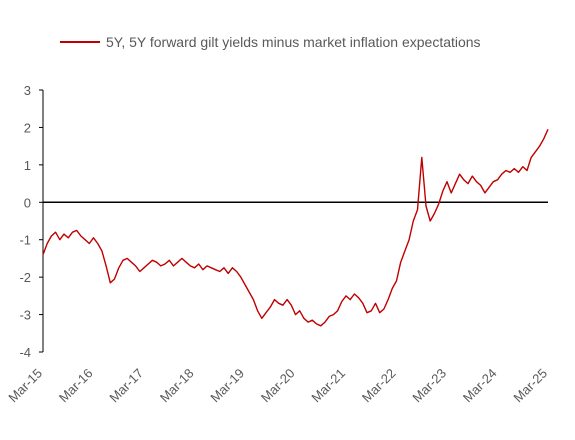  Describe the element at coordinates (25, 386) in the screenshot. I see `x-tick-label: Mar-15` at that location.